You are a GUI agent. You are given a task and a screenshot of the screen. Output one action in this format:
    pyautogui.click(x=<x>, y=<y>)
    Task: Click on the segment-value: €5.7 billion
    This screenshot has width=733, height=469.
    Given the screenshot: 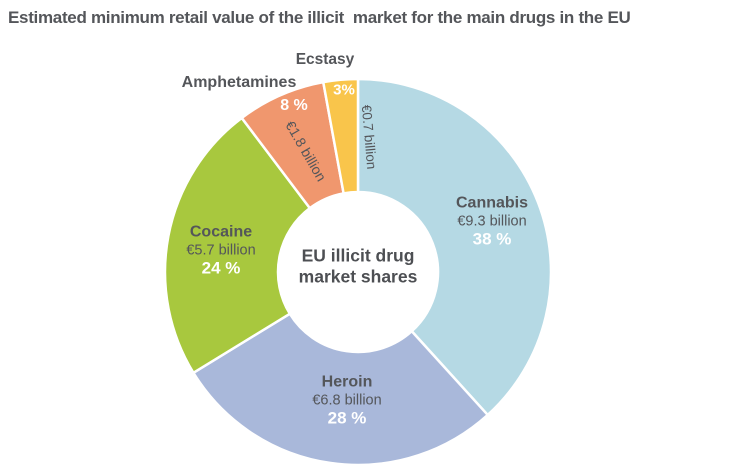 What is the action you would take?
    pyautogui.click(x=221, y=250)
    